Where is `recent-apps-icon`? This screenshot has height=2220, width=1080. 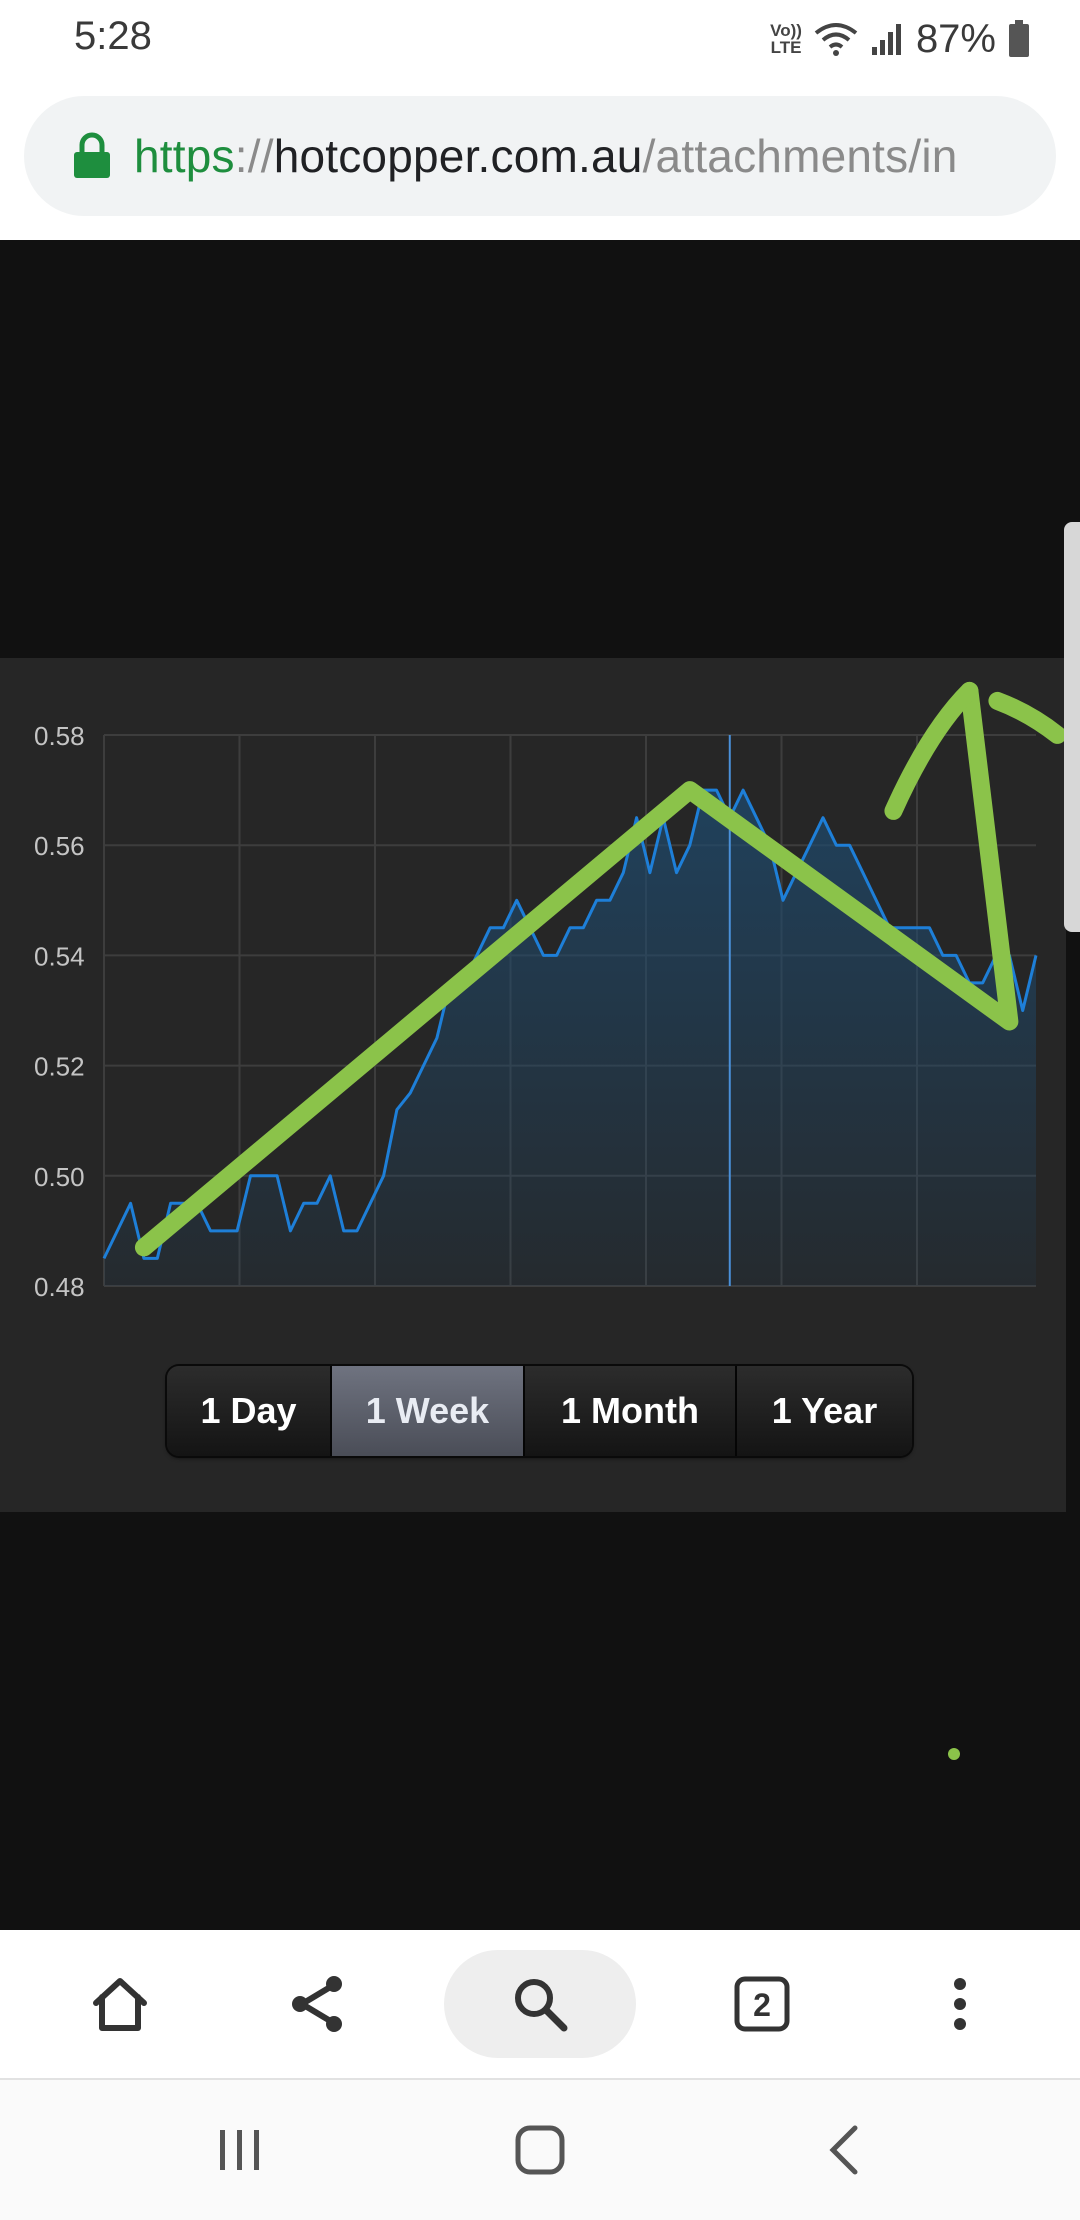 recent-apps-icon is located at coordinates (239, 2150).